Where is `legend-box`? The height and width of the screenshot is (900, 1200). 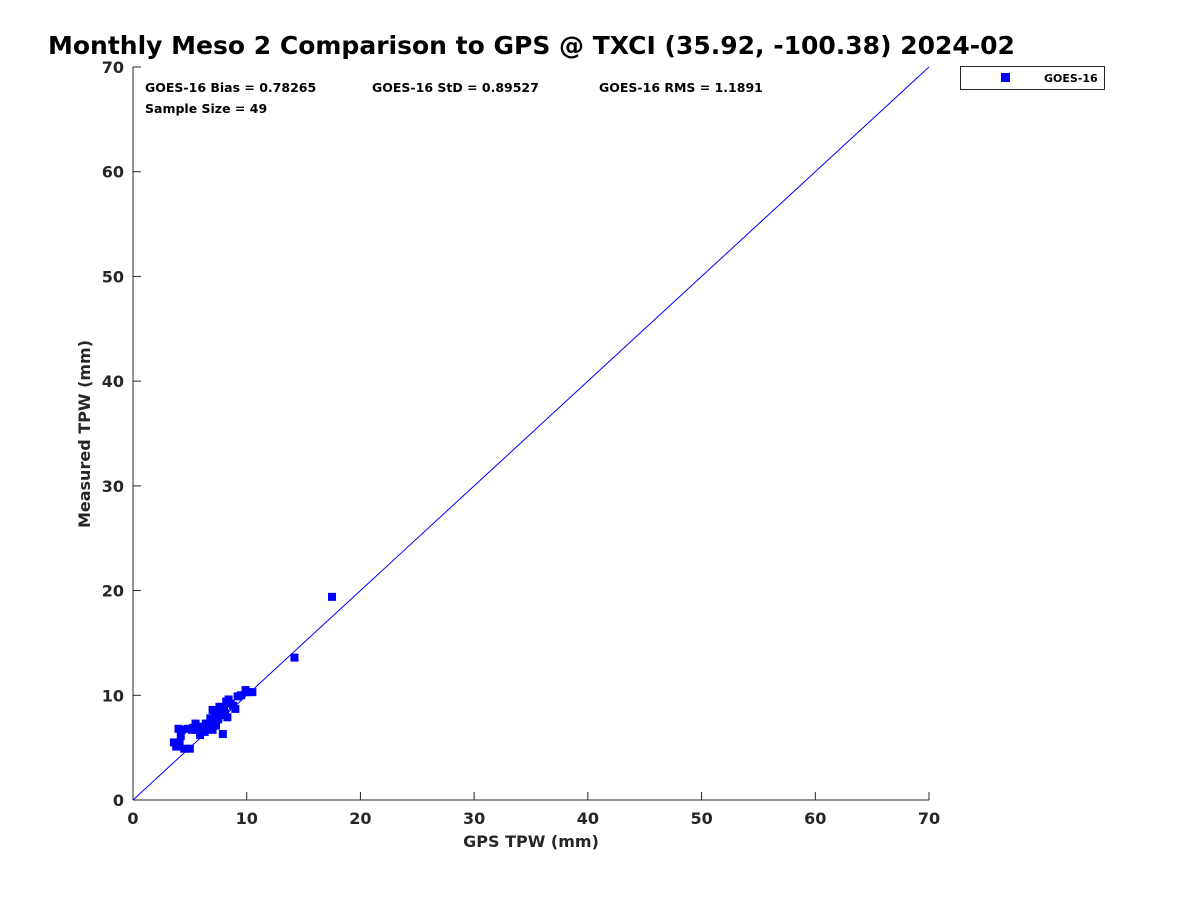
legend-box is located at coordinates (1032, 78).